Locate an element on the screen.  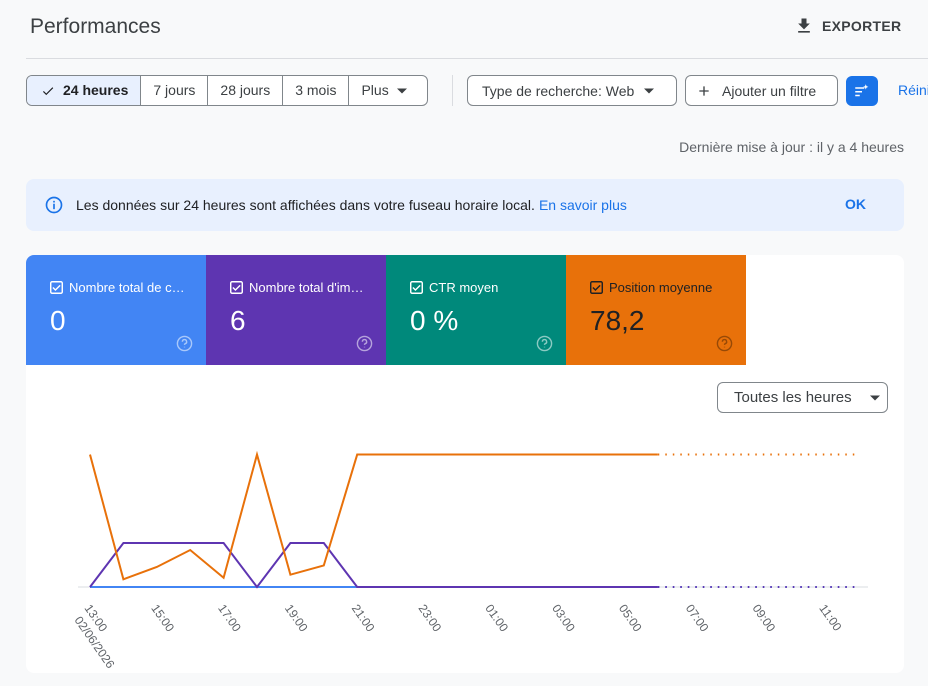
date-range-option: Plus is located at coordinates (387, 90).